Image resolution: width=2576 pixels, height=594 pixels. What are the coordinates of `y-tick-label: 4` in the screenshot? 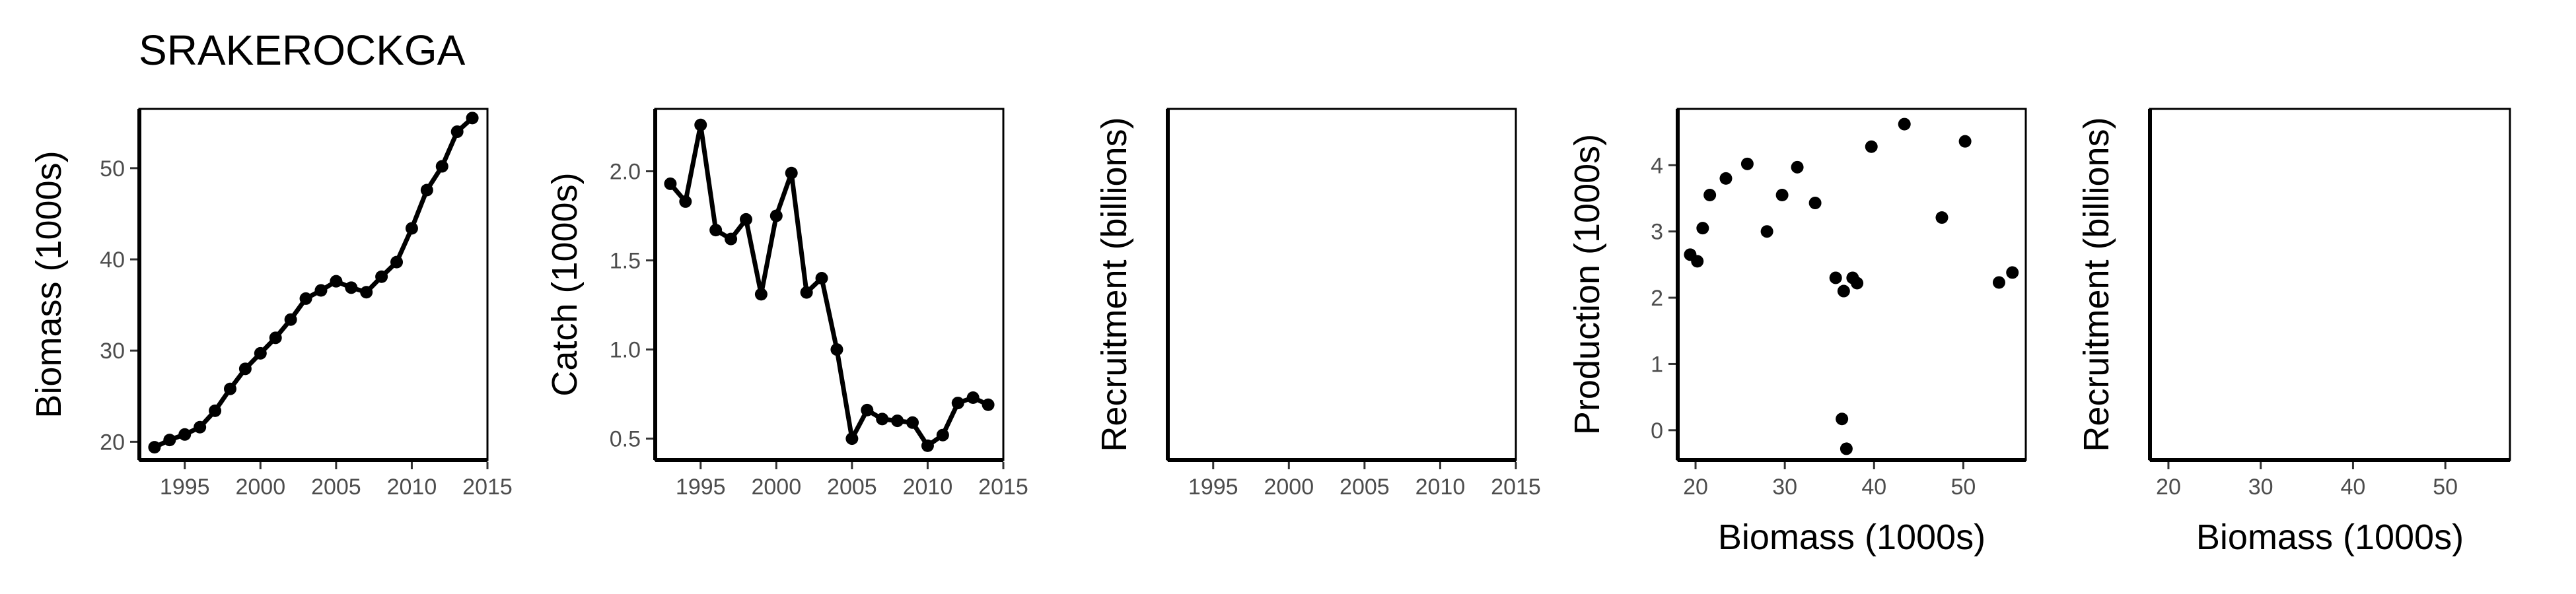 It's located at (1657, 165).